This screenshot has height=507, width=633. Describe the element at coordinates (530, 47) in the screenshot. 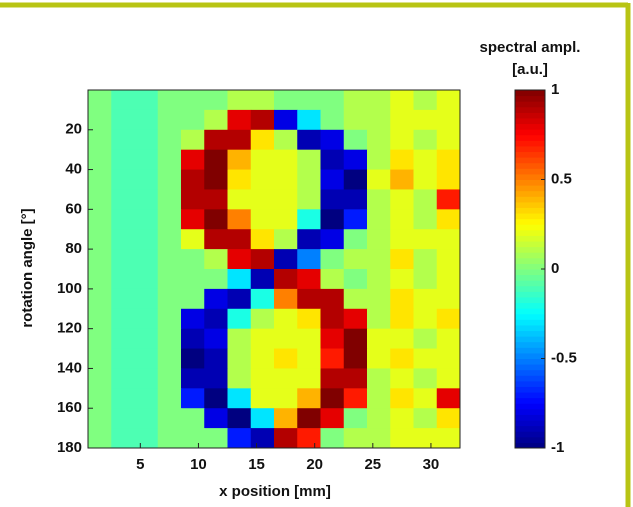

I see `colorbar-label: spectral ampl.` at that location.